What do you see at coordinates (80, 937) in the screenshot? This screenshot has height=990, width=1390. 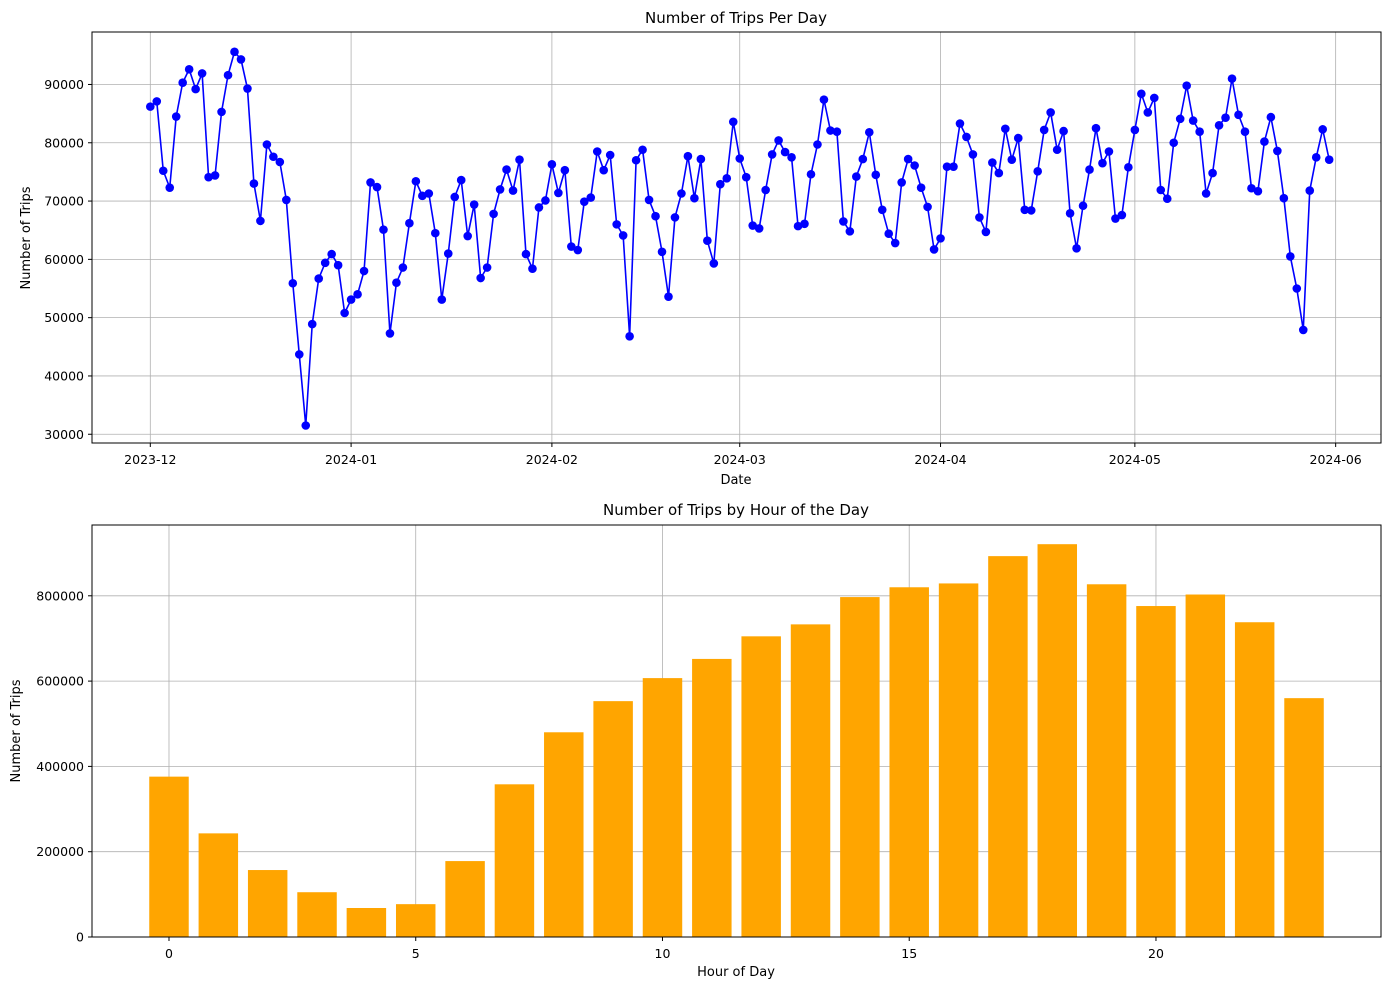 I see `y-tick-label: 0` at bounding box center [80, 937].